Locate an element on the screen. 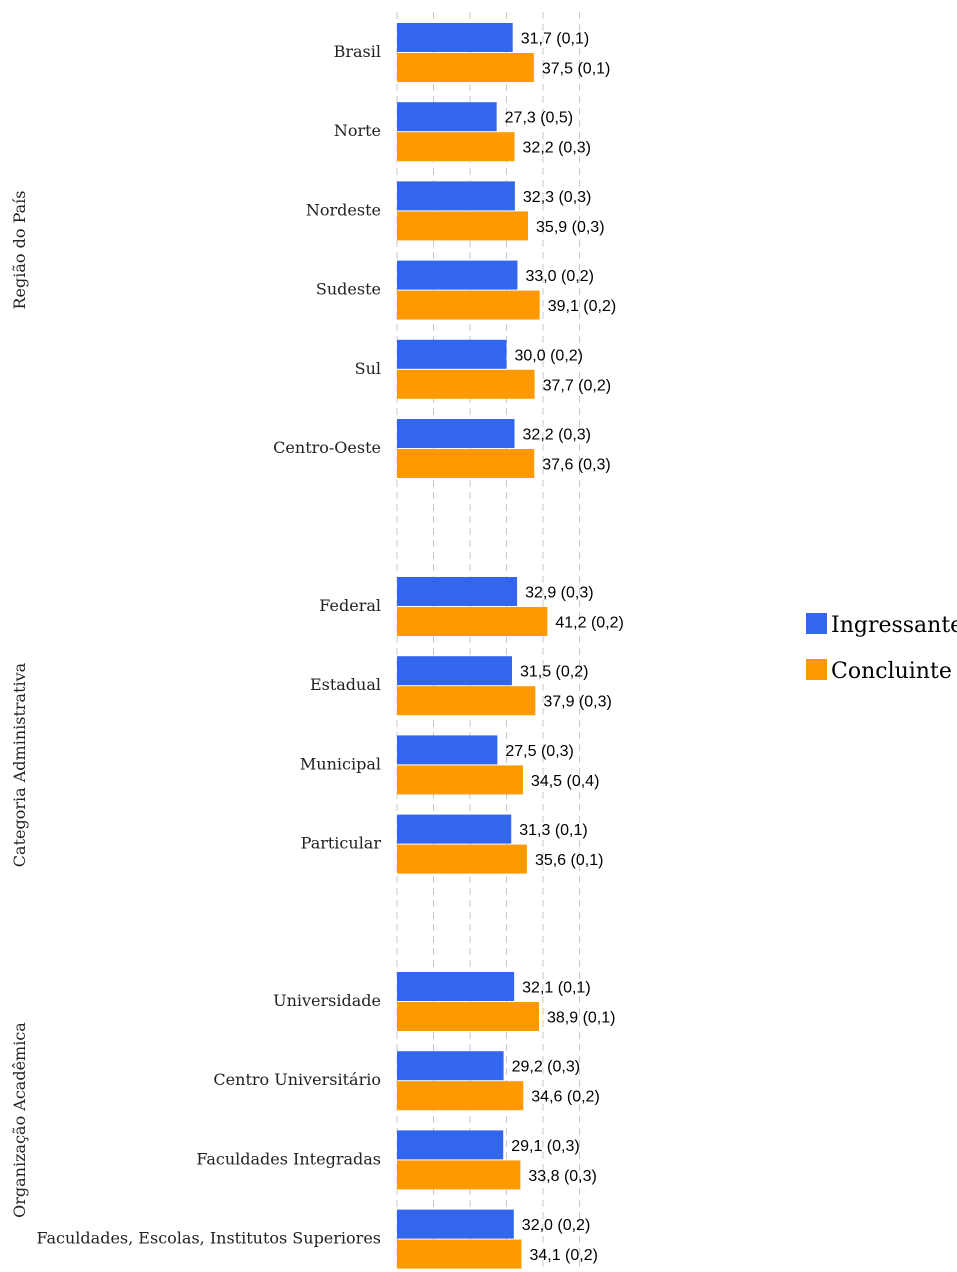  group-label: Região do País is located at coordinates (19, 249).